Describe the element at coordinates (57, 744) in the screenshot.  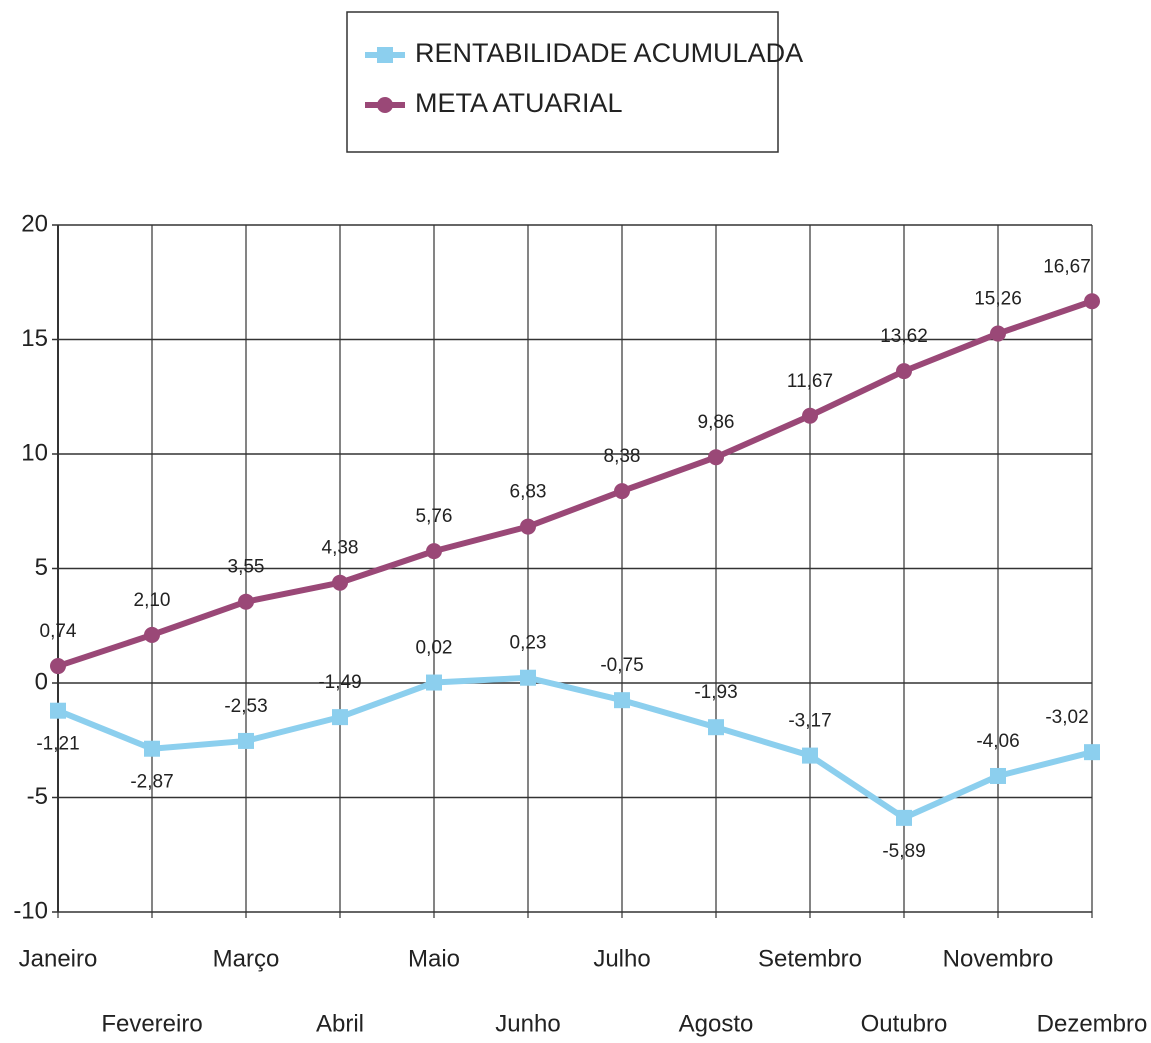
I see `data-label: -1,21` at that location.